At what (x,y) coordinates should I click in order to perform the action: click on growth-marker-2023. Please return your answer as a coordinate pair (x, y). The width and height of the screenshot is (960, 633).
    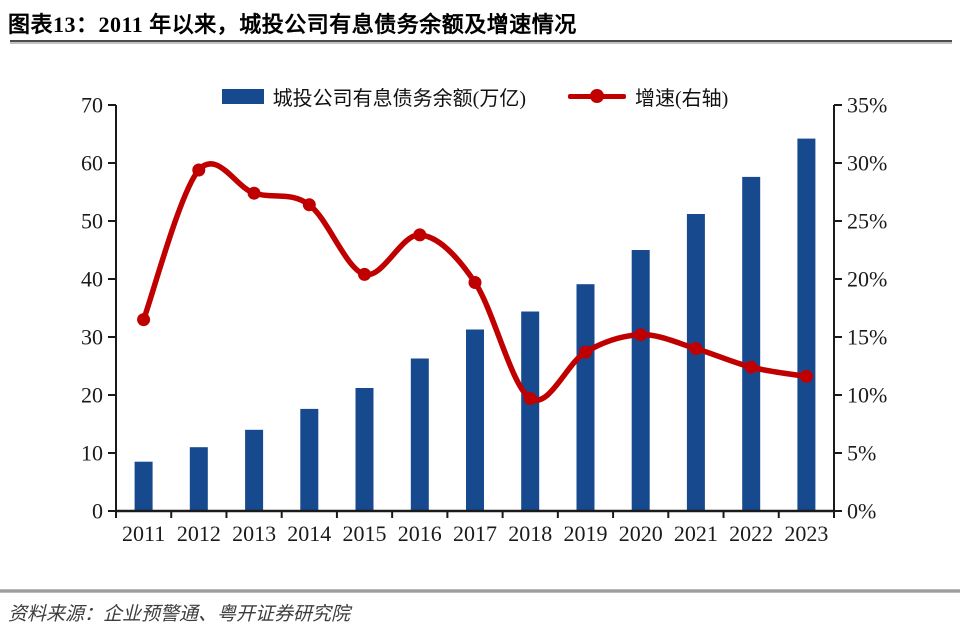
    Looking at the image, I should click on (806, 376).